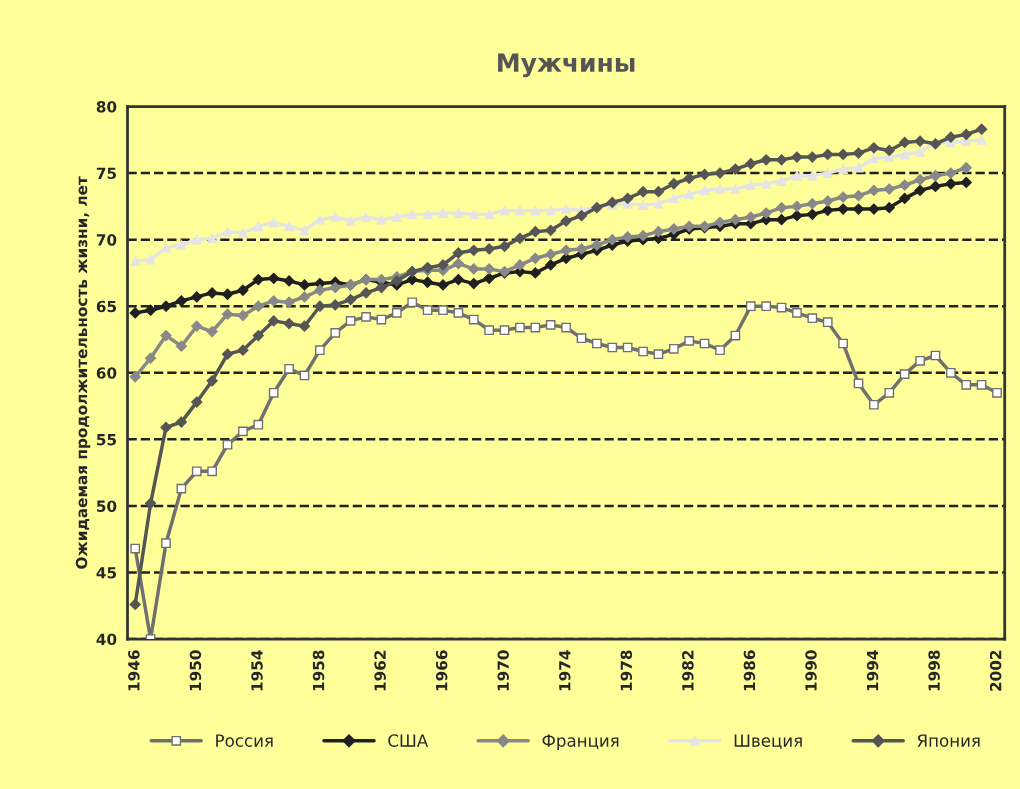 Image resolution: width=1020 pixels, height=789 pixels. What do you see at coordinates (106, 106) in the screenshot?
I see `y-tick-label: 80` at bounding box center [106, 106].